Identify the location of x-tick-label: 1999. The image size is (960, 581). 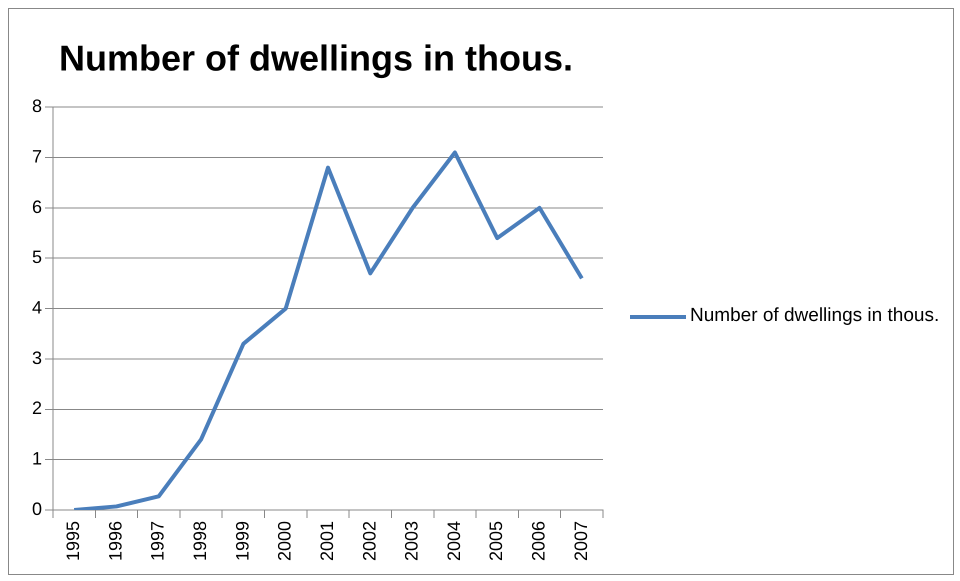
(242, 541).